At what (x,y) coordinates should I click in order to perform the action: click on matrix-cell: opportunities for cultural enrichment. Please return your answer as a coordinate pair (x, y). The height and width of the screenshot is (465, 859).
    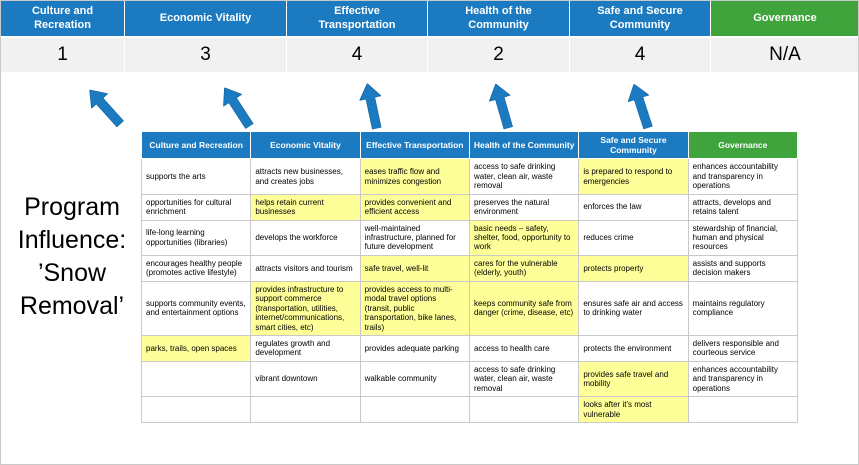
    Looking at the image, I should click on (196, 207).